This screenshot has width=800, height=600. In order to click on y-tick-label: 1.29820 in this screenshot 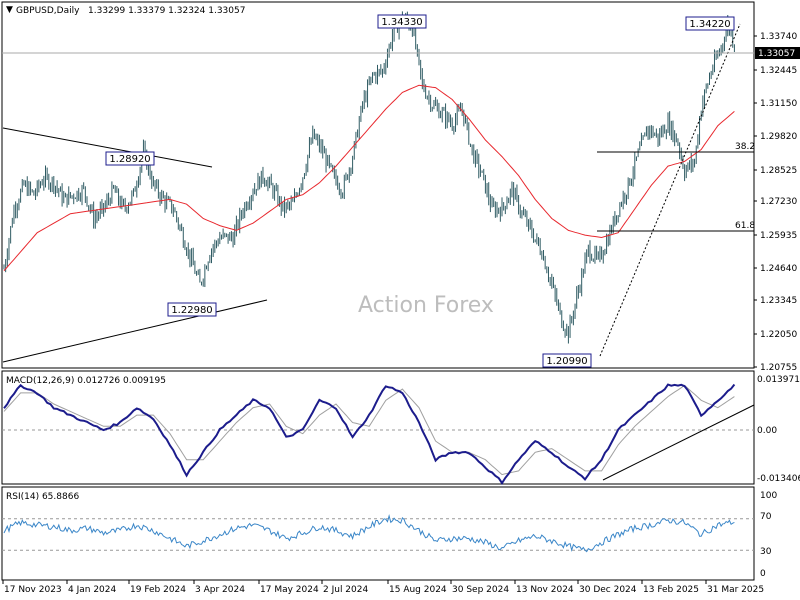, I will do `click(778, 137)`.